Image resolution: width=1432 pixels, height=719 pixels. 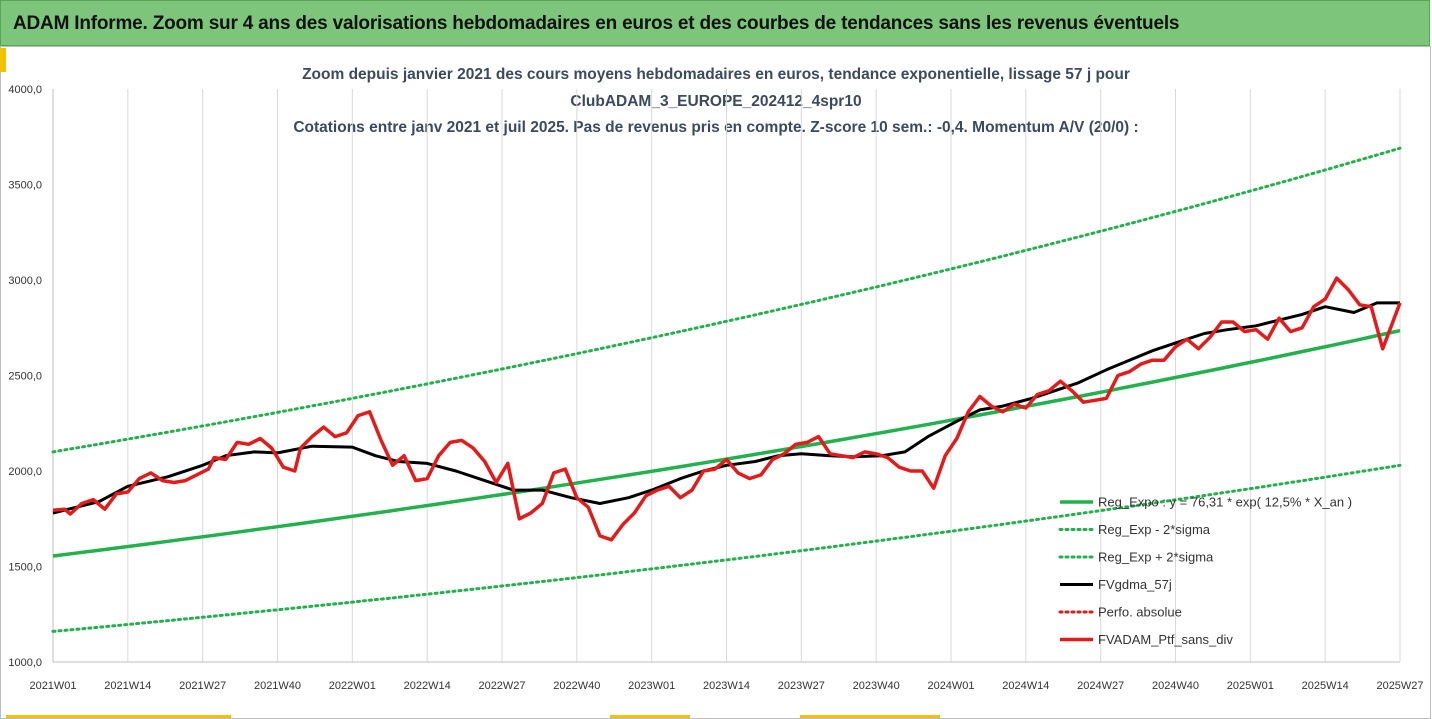 I want to click on y-tick-label: 2000,0, so click(x=25, y=472).